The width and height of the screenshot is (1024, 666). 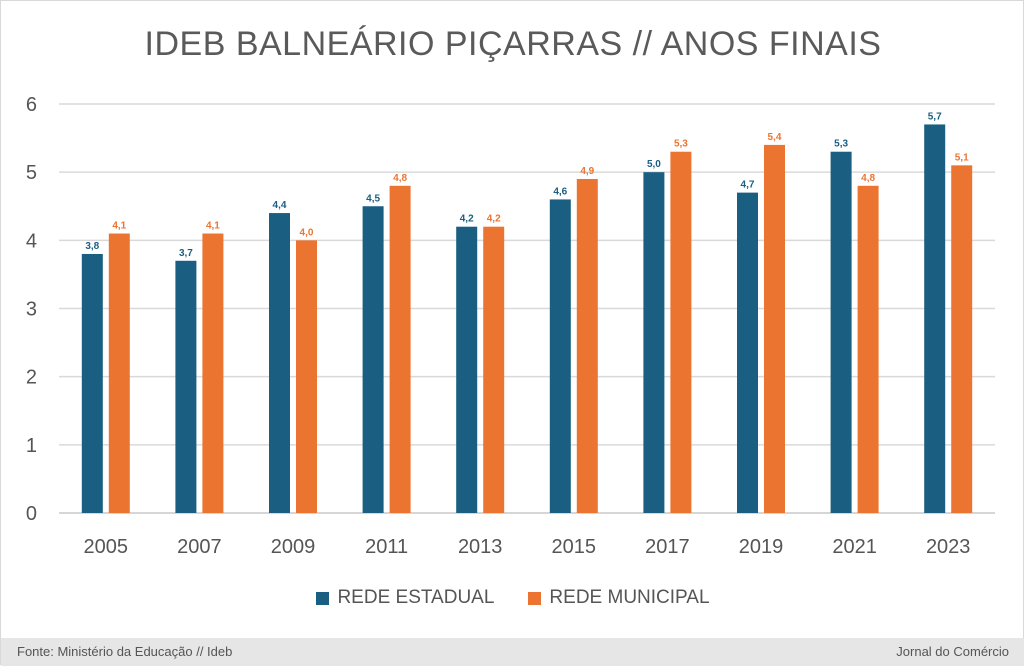 What do you see at coordinates (31, 173) in the screenshot?
I see `y-tick-label: 5` at bounding box center [31, 173].